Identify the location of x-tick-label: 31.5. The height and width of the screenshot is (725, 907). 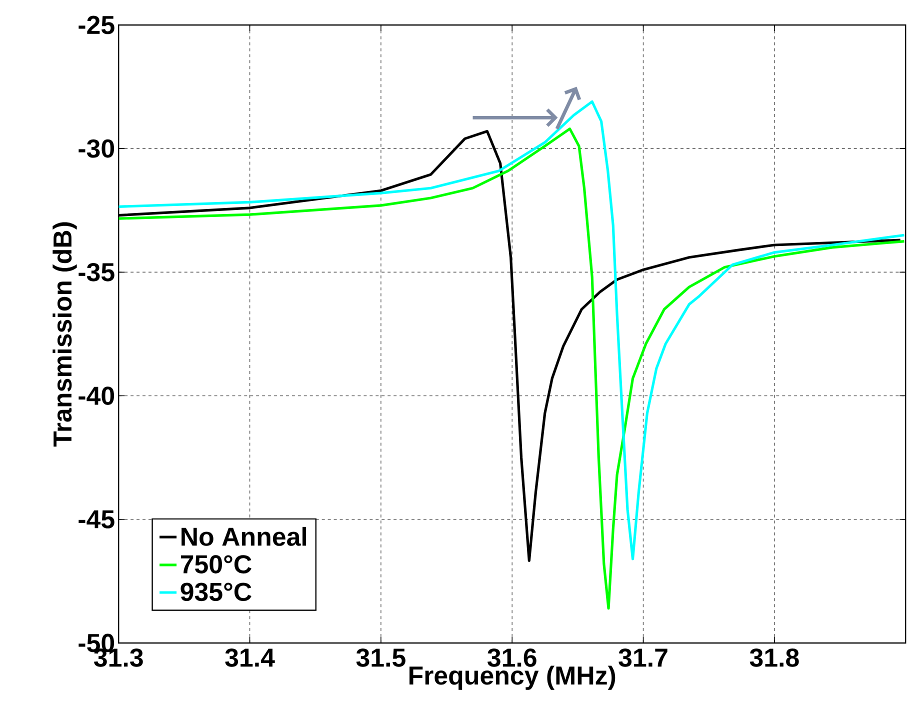
(381, 657).